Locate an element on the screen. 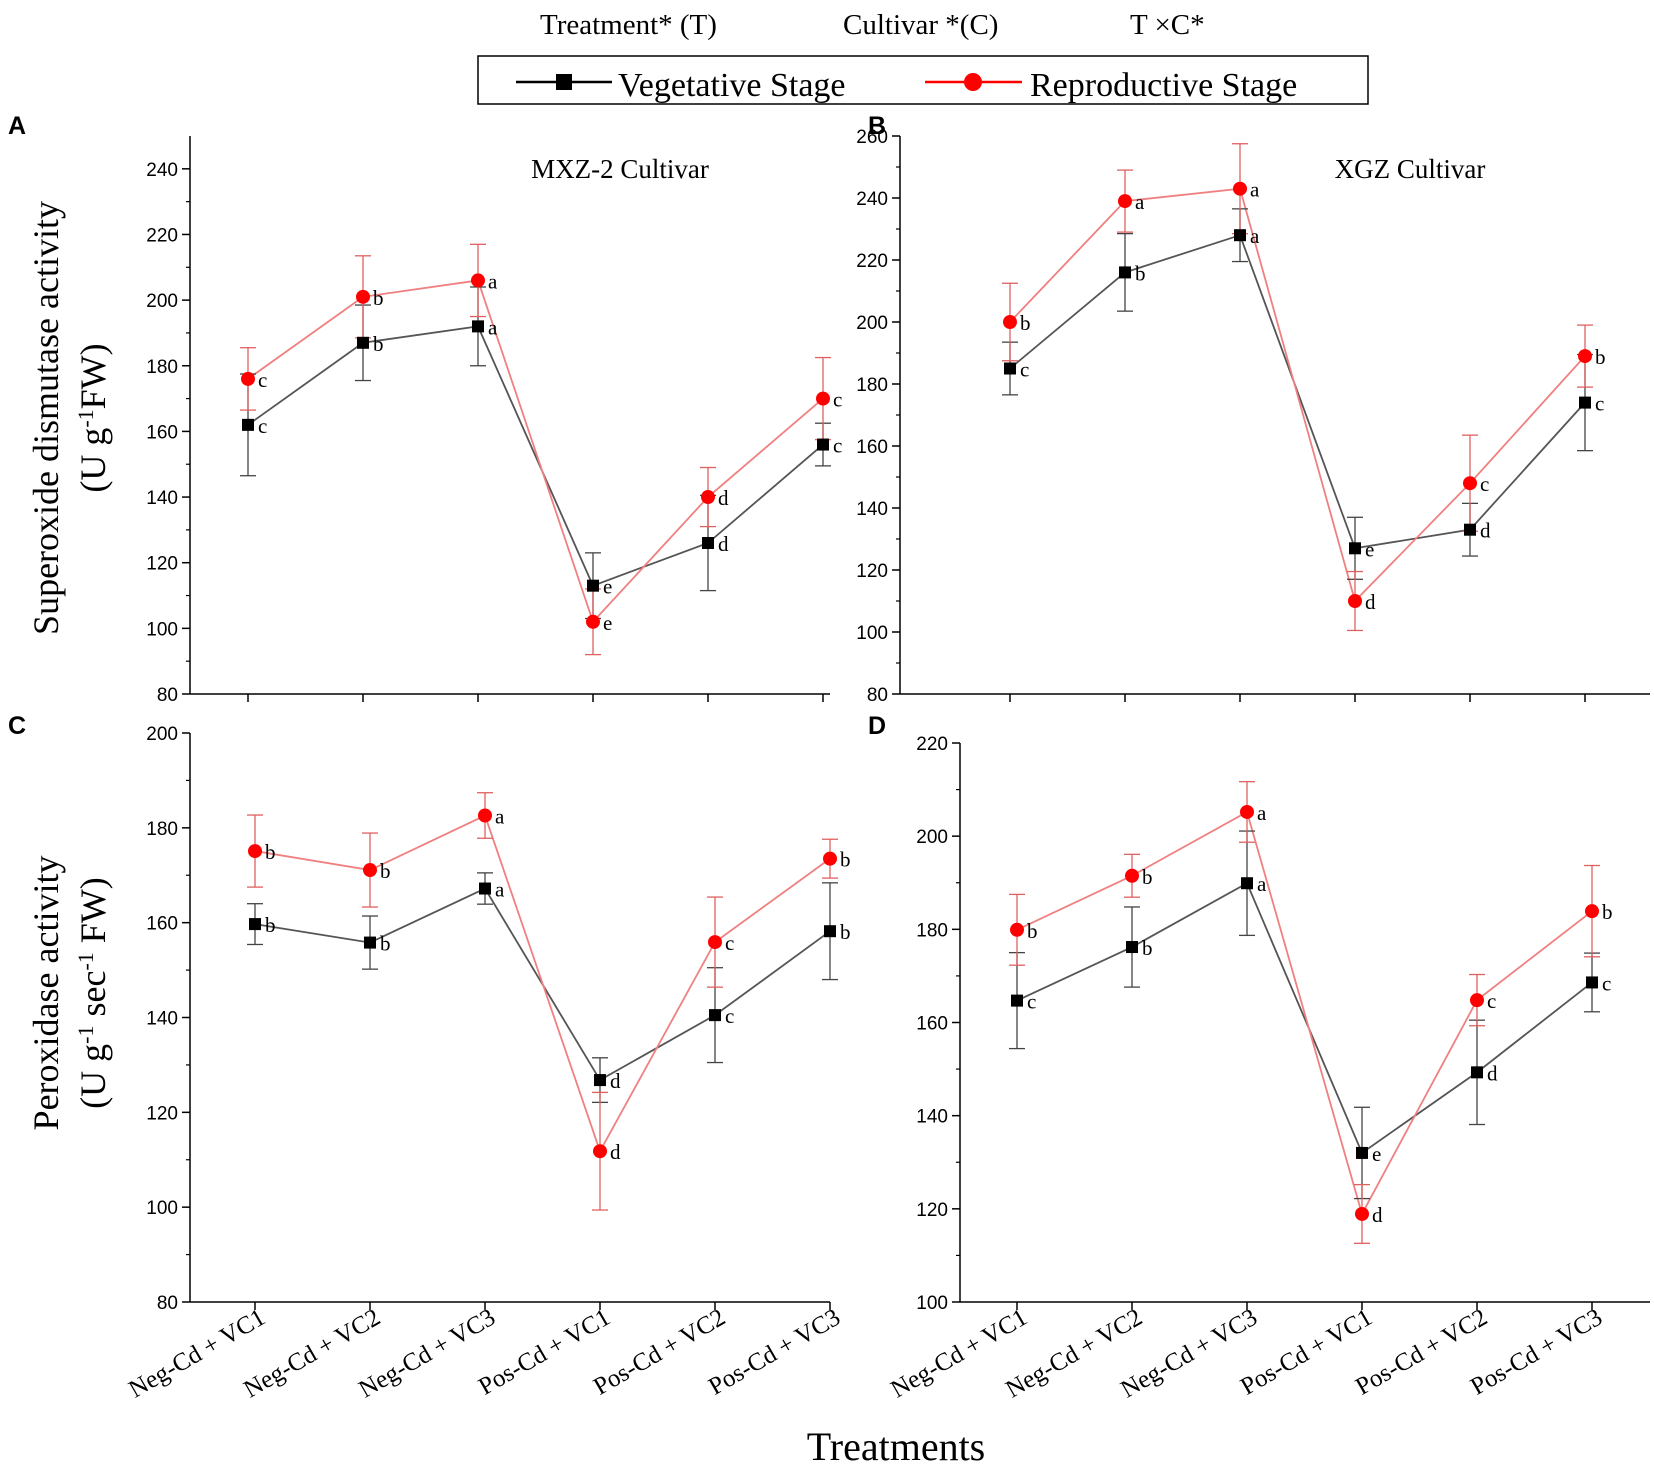 This screenshot has height=1472, width=1654. y-tick-label-c-6: 200 is located at coordinates (162, 734).